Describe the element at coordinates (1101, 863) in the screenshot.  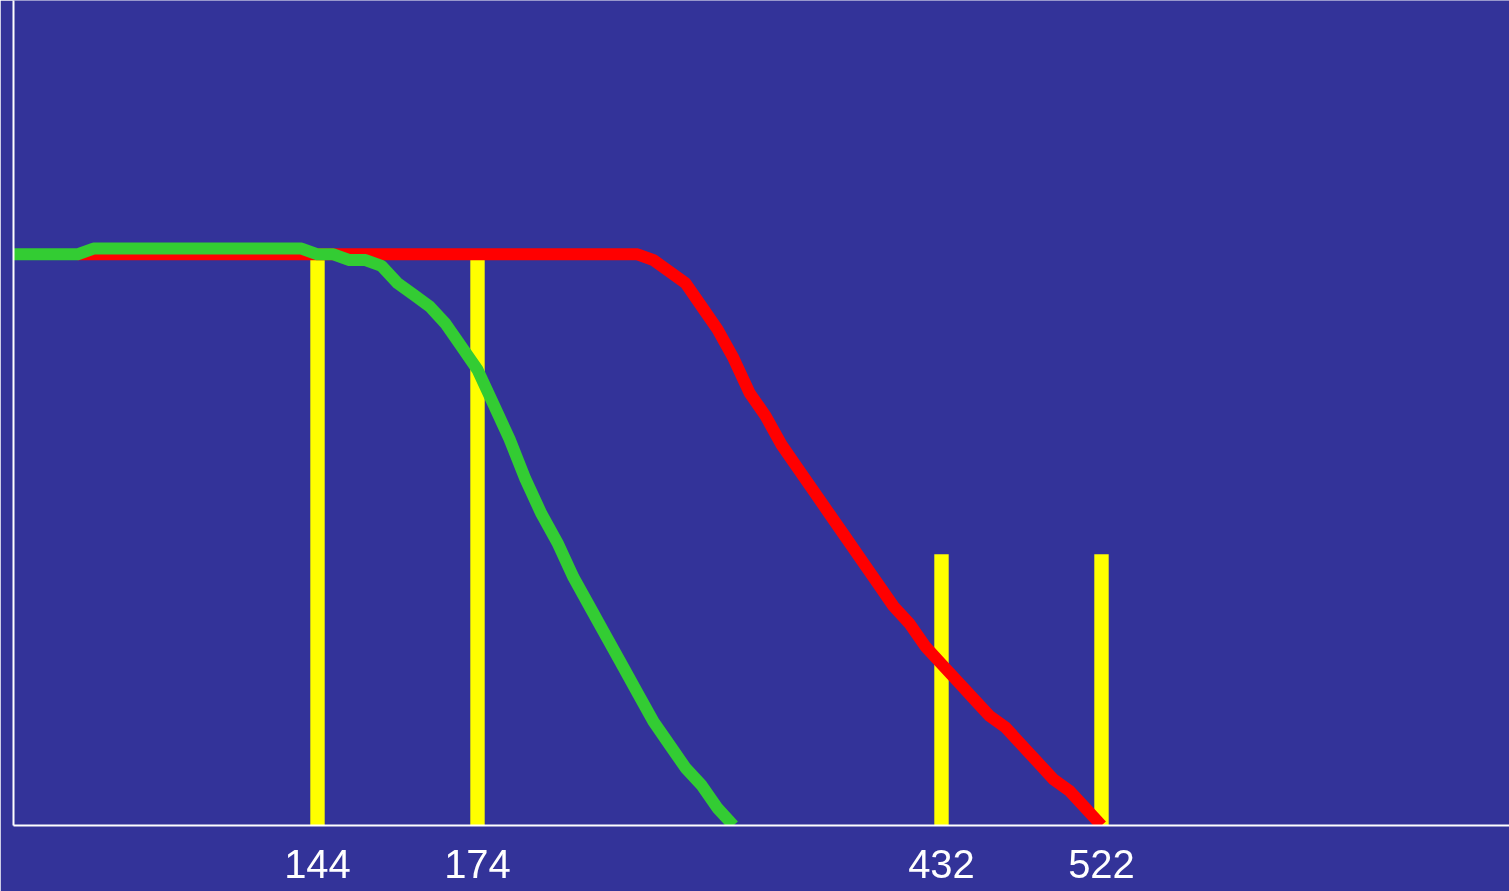
I see `x-tick-label: 522` at that location.